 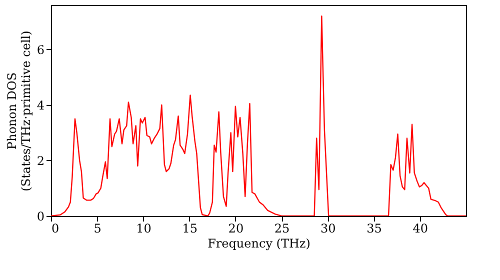 What do you see at coordinates (259, 243) in the screenshot?
I see `x-axis-title: Frequency (THz)` at bounding box center [259, 243].